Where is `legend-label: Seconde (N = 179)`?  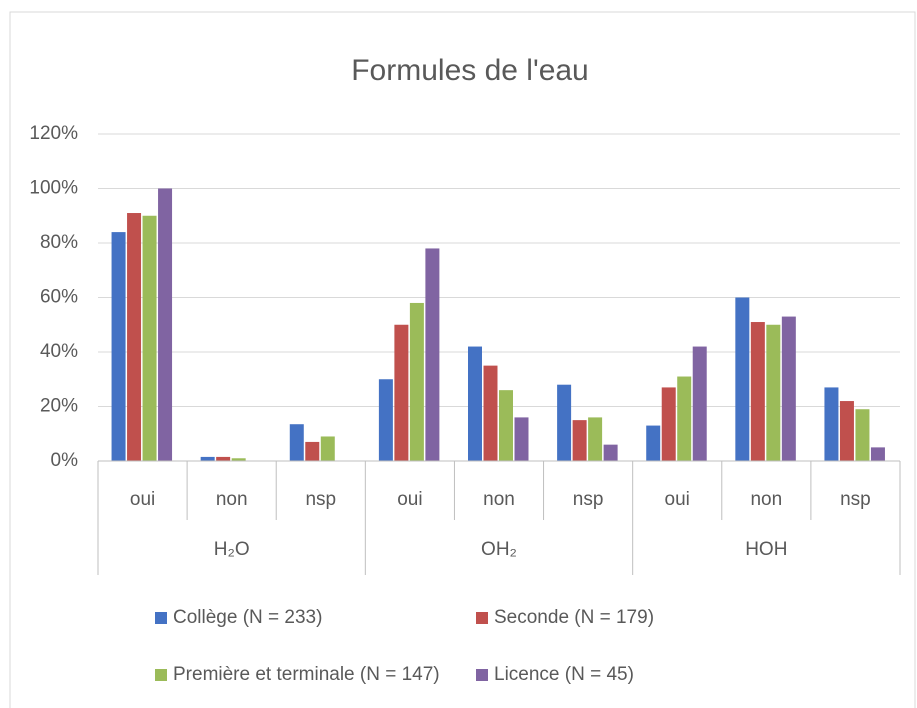 legend-label: Seconde (N = 179) is located at coordinates (574, 617).